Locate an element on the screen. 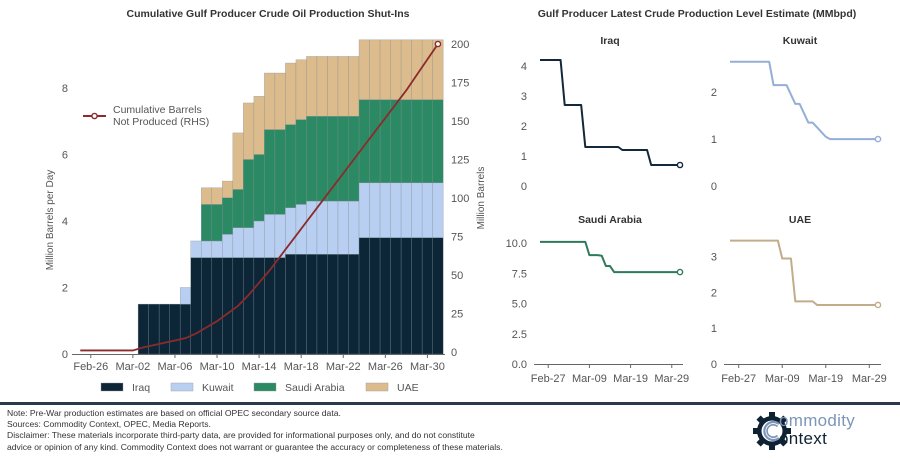  y-tick-label-right: 200 is located at coordinates (460, 45).